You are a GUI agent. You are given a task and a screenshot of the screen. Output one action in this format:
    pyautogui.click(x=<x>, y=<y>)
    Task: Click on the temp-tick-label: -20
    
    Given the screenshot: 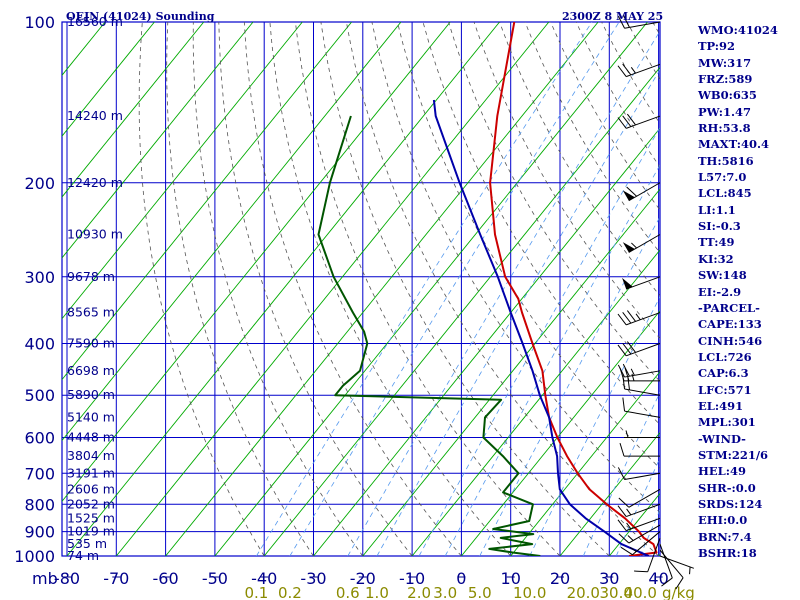 What is the action you would take?
    pyautogui.click(x=363, y=578)
    